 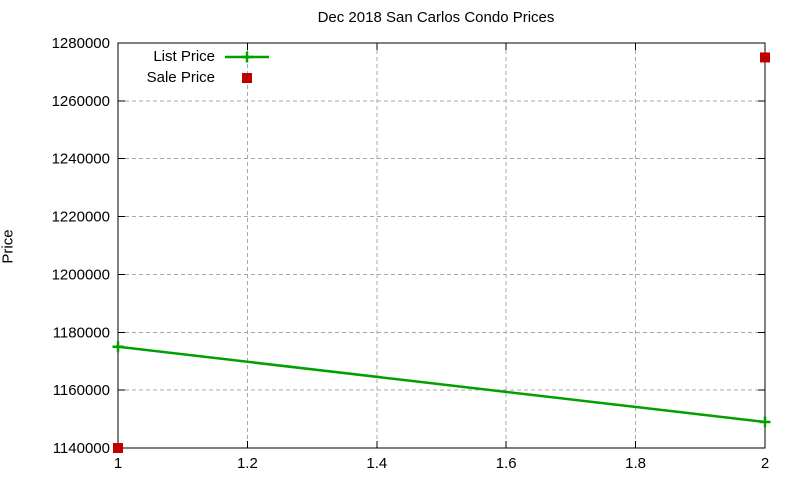 I want to click on legend-label-list-price: List Price, so click(x=184, y=56).